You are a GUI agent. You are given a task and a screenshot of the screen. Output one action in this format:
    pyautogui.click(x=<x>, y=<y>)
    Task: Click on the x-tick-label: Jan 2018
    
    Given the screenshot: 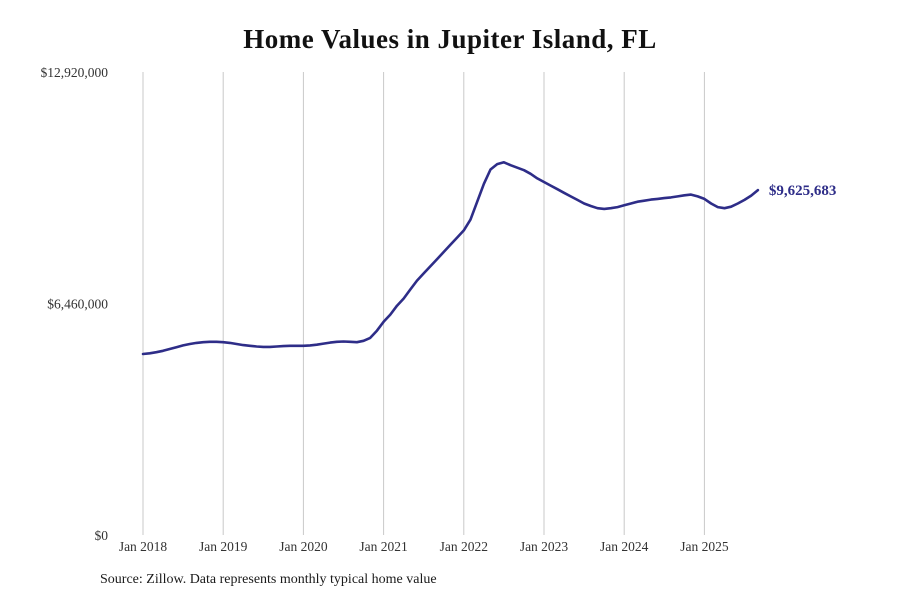 What is the action you would take?
    pyautogui.click(x=143, y=546)
    